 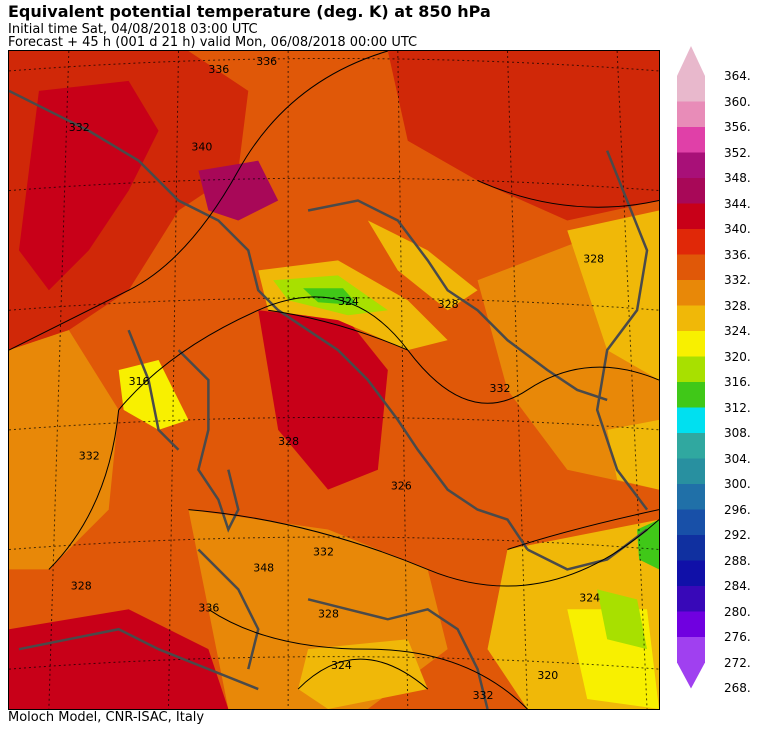 What do you see at coordinates (737, 356) in the screenshot?
I see `colorbar-level-label: 320.` at bounding box center [737, 356].